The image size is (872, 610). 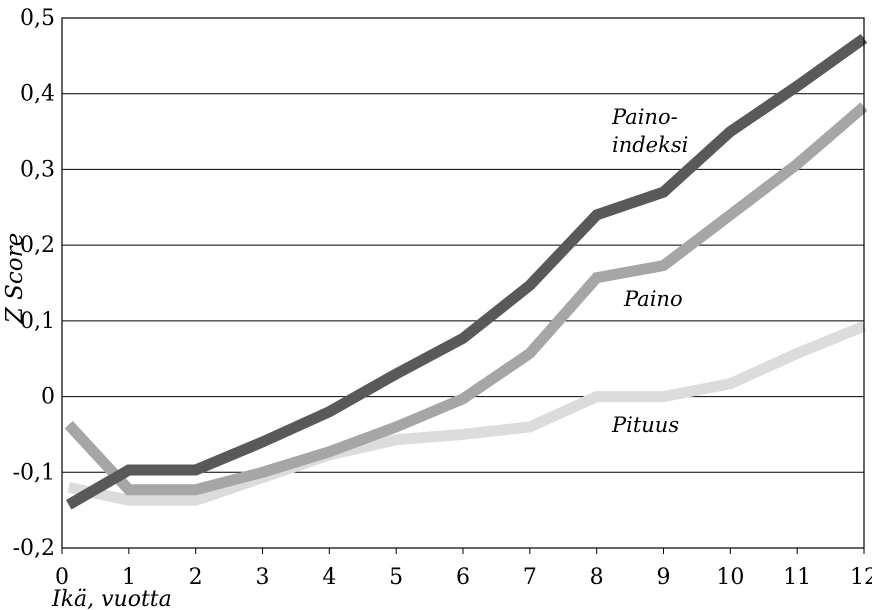 I want to click on y-axis-title: Z Score, so click(x=15, y=278).